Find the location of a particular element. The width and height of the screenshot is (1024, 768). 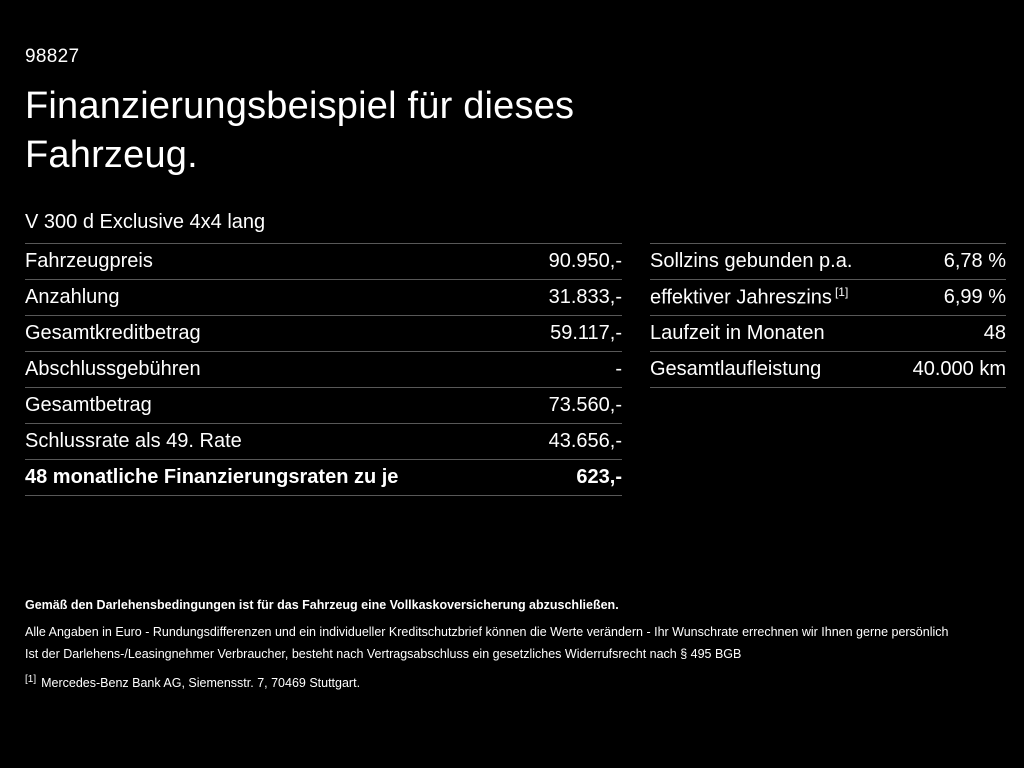

row-value: 31.833,- is located at coordinates (585, 297).